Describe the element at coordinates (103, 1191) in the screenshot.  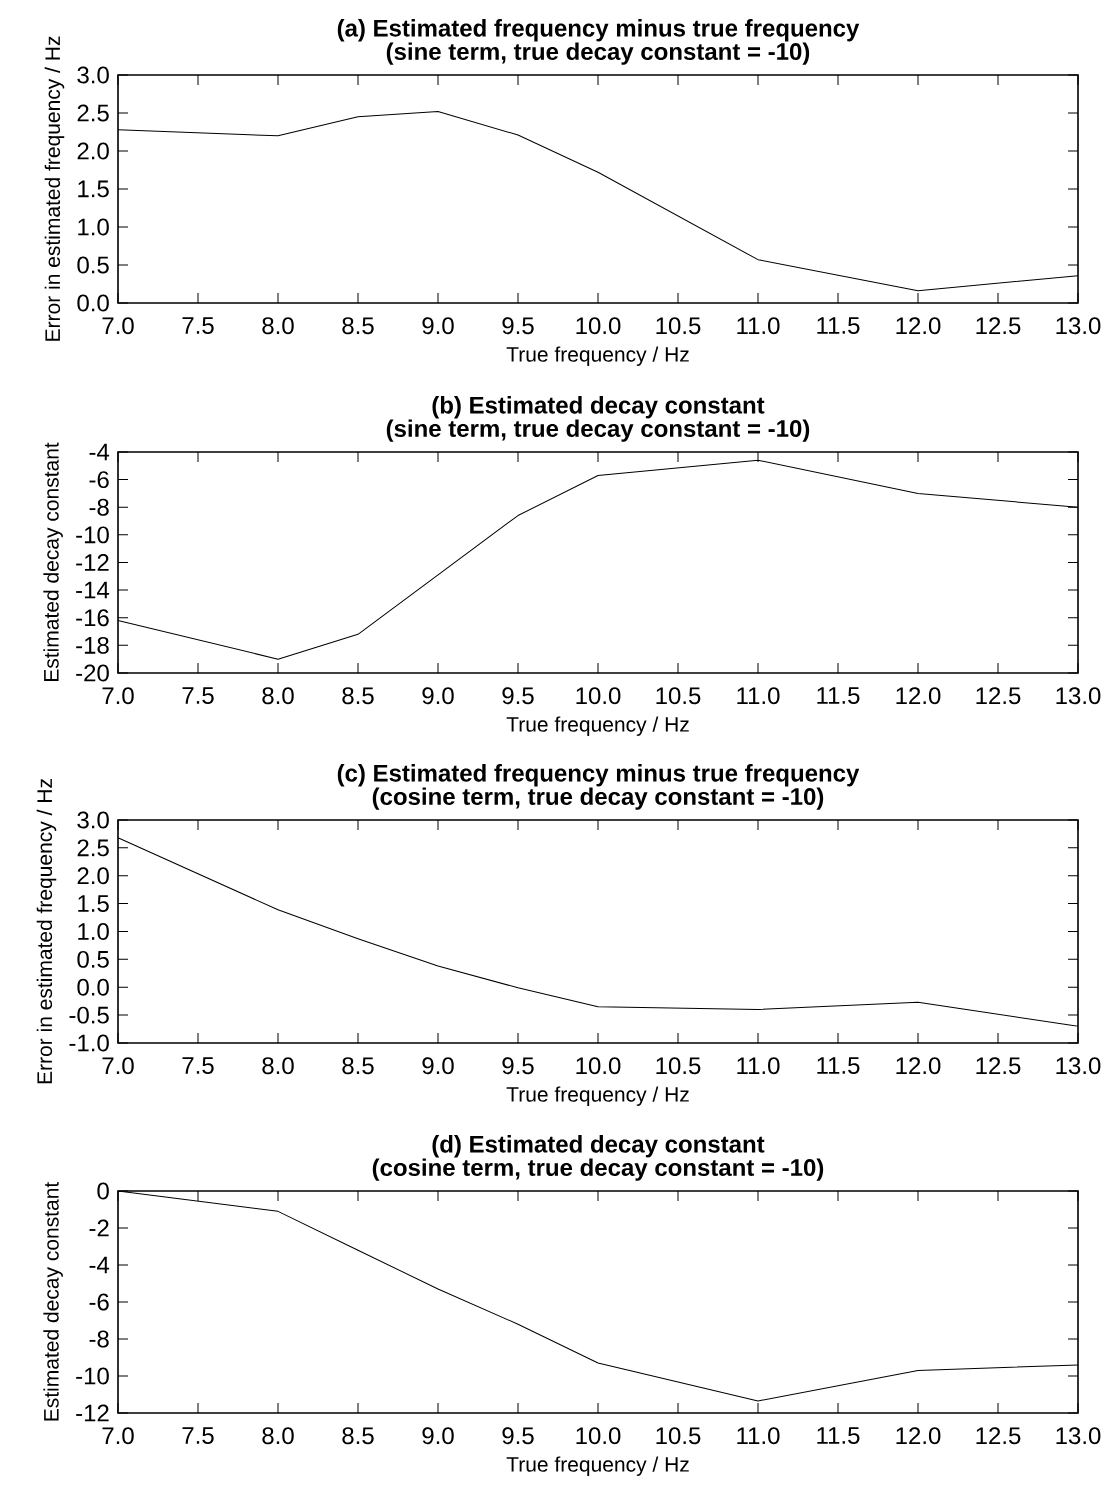
I see `y-tick-label: 0` at that location.